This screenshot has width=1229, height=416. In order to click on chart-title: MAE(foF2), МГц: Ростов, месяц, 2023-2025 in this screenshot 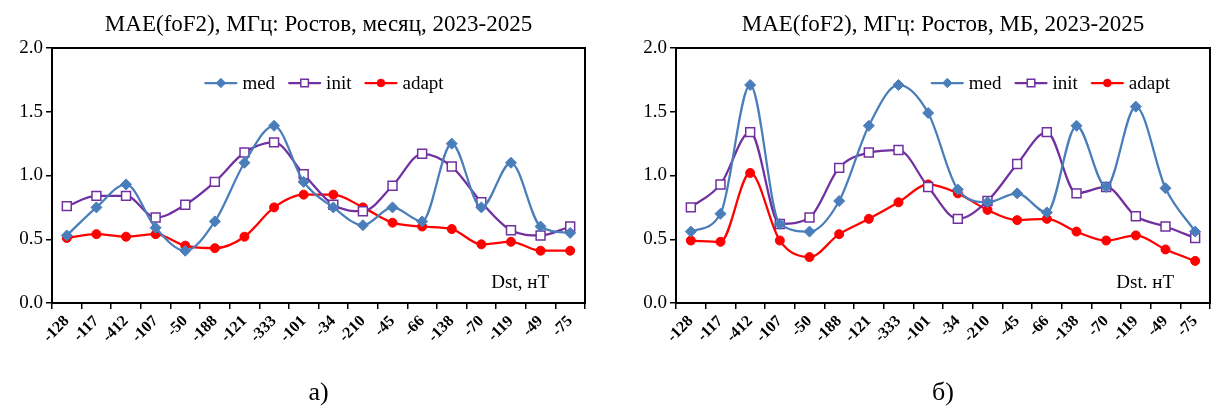, I will do `click(318, 24)`.